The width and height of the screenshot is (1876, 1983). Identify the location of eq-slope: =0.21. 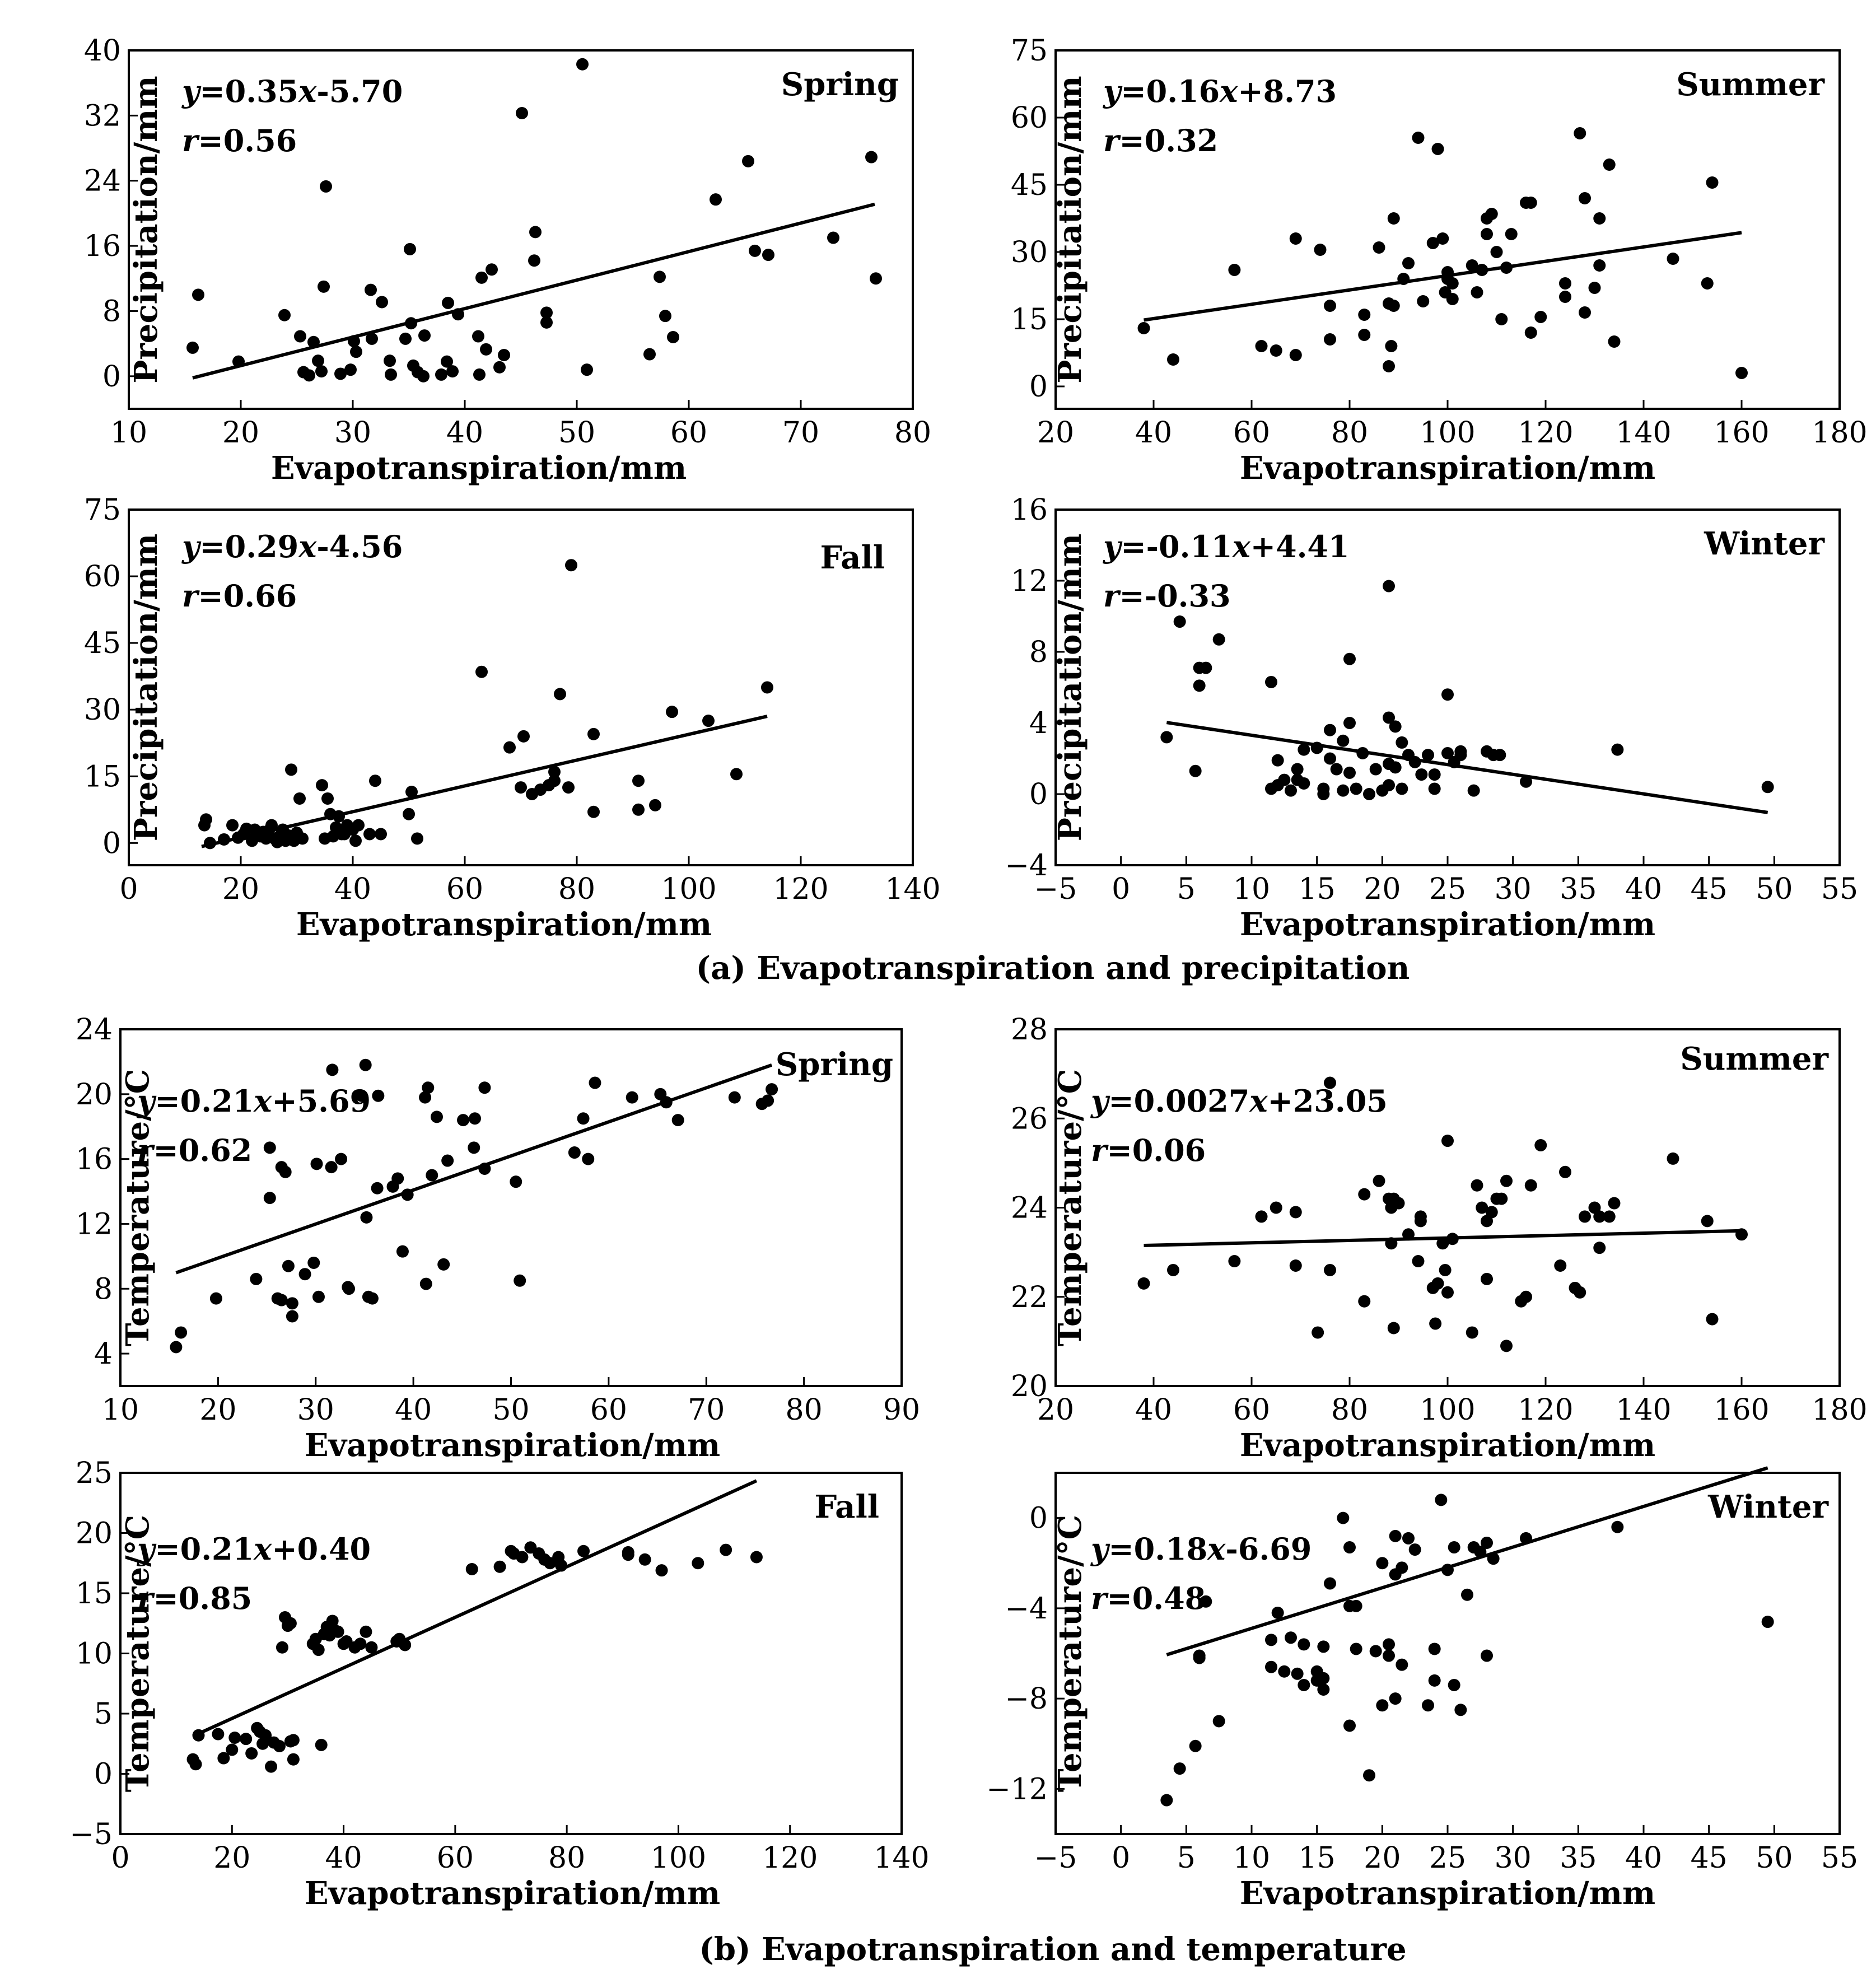
(205, 1549).